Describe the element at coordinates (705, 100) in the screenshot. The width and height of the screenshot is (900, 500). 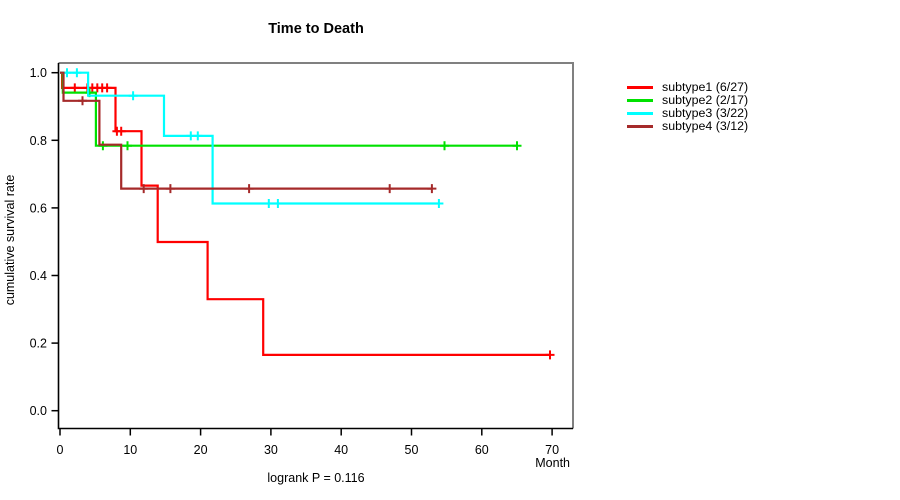
I see `legend-label: subtype2 (2/17)` at that location.